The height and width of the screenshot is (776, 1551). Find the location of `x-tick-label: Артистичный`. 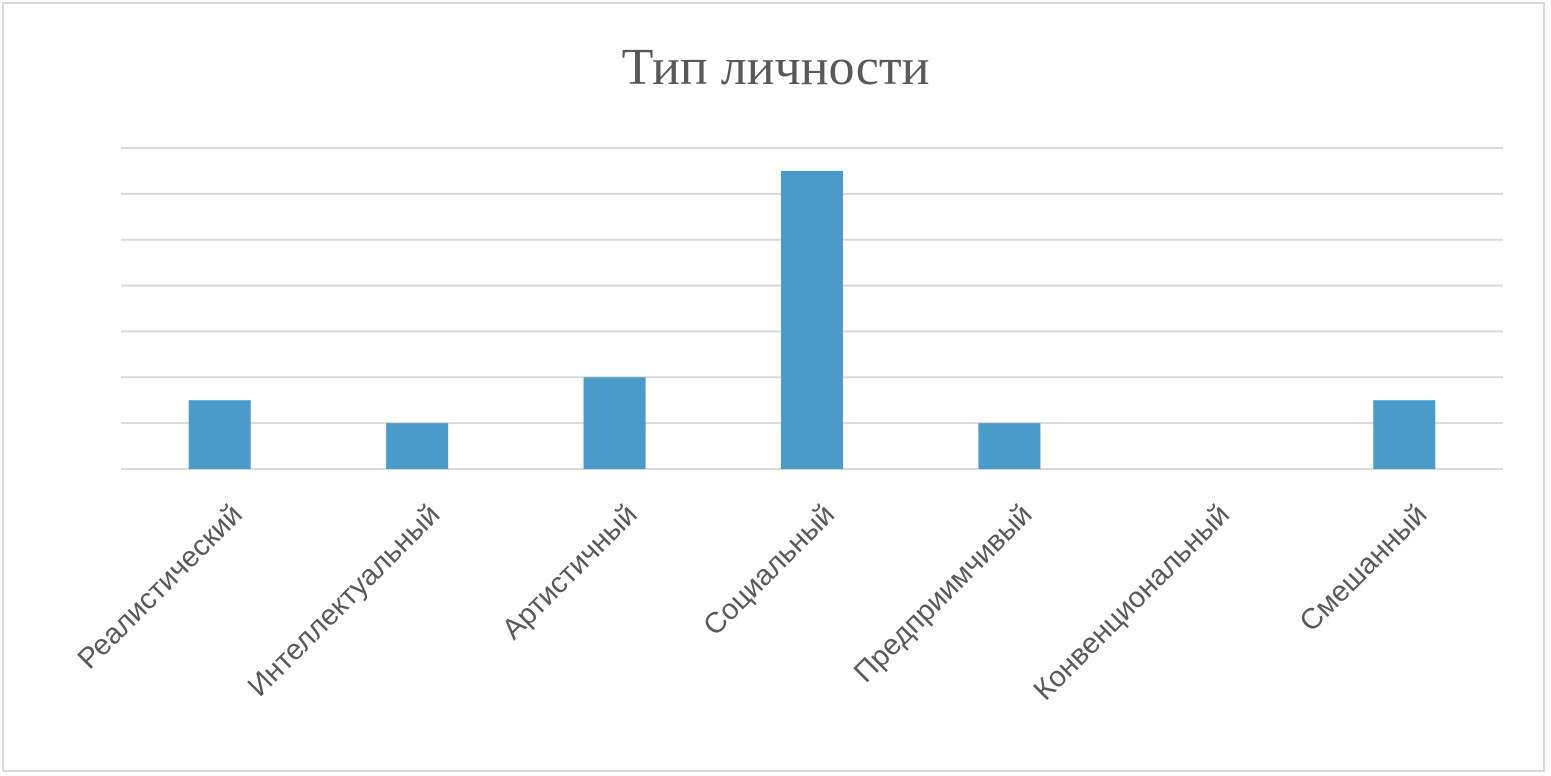

x-tick-label: Артистичный is located at coordinates (569, 571).